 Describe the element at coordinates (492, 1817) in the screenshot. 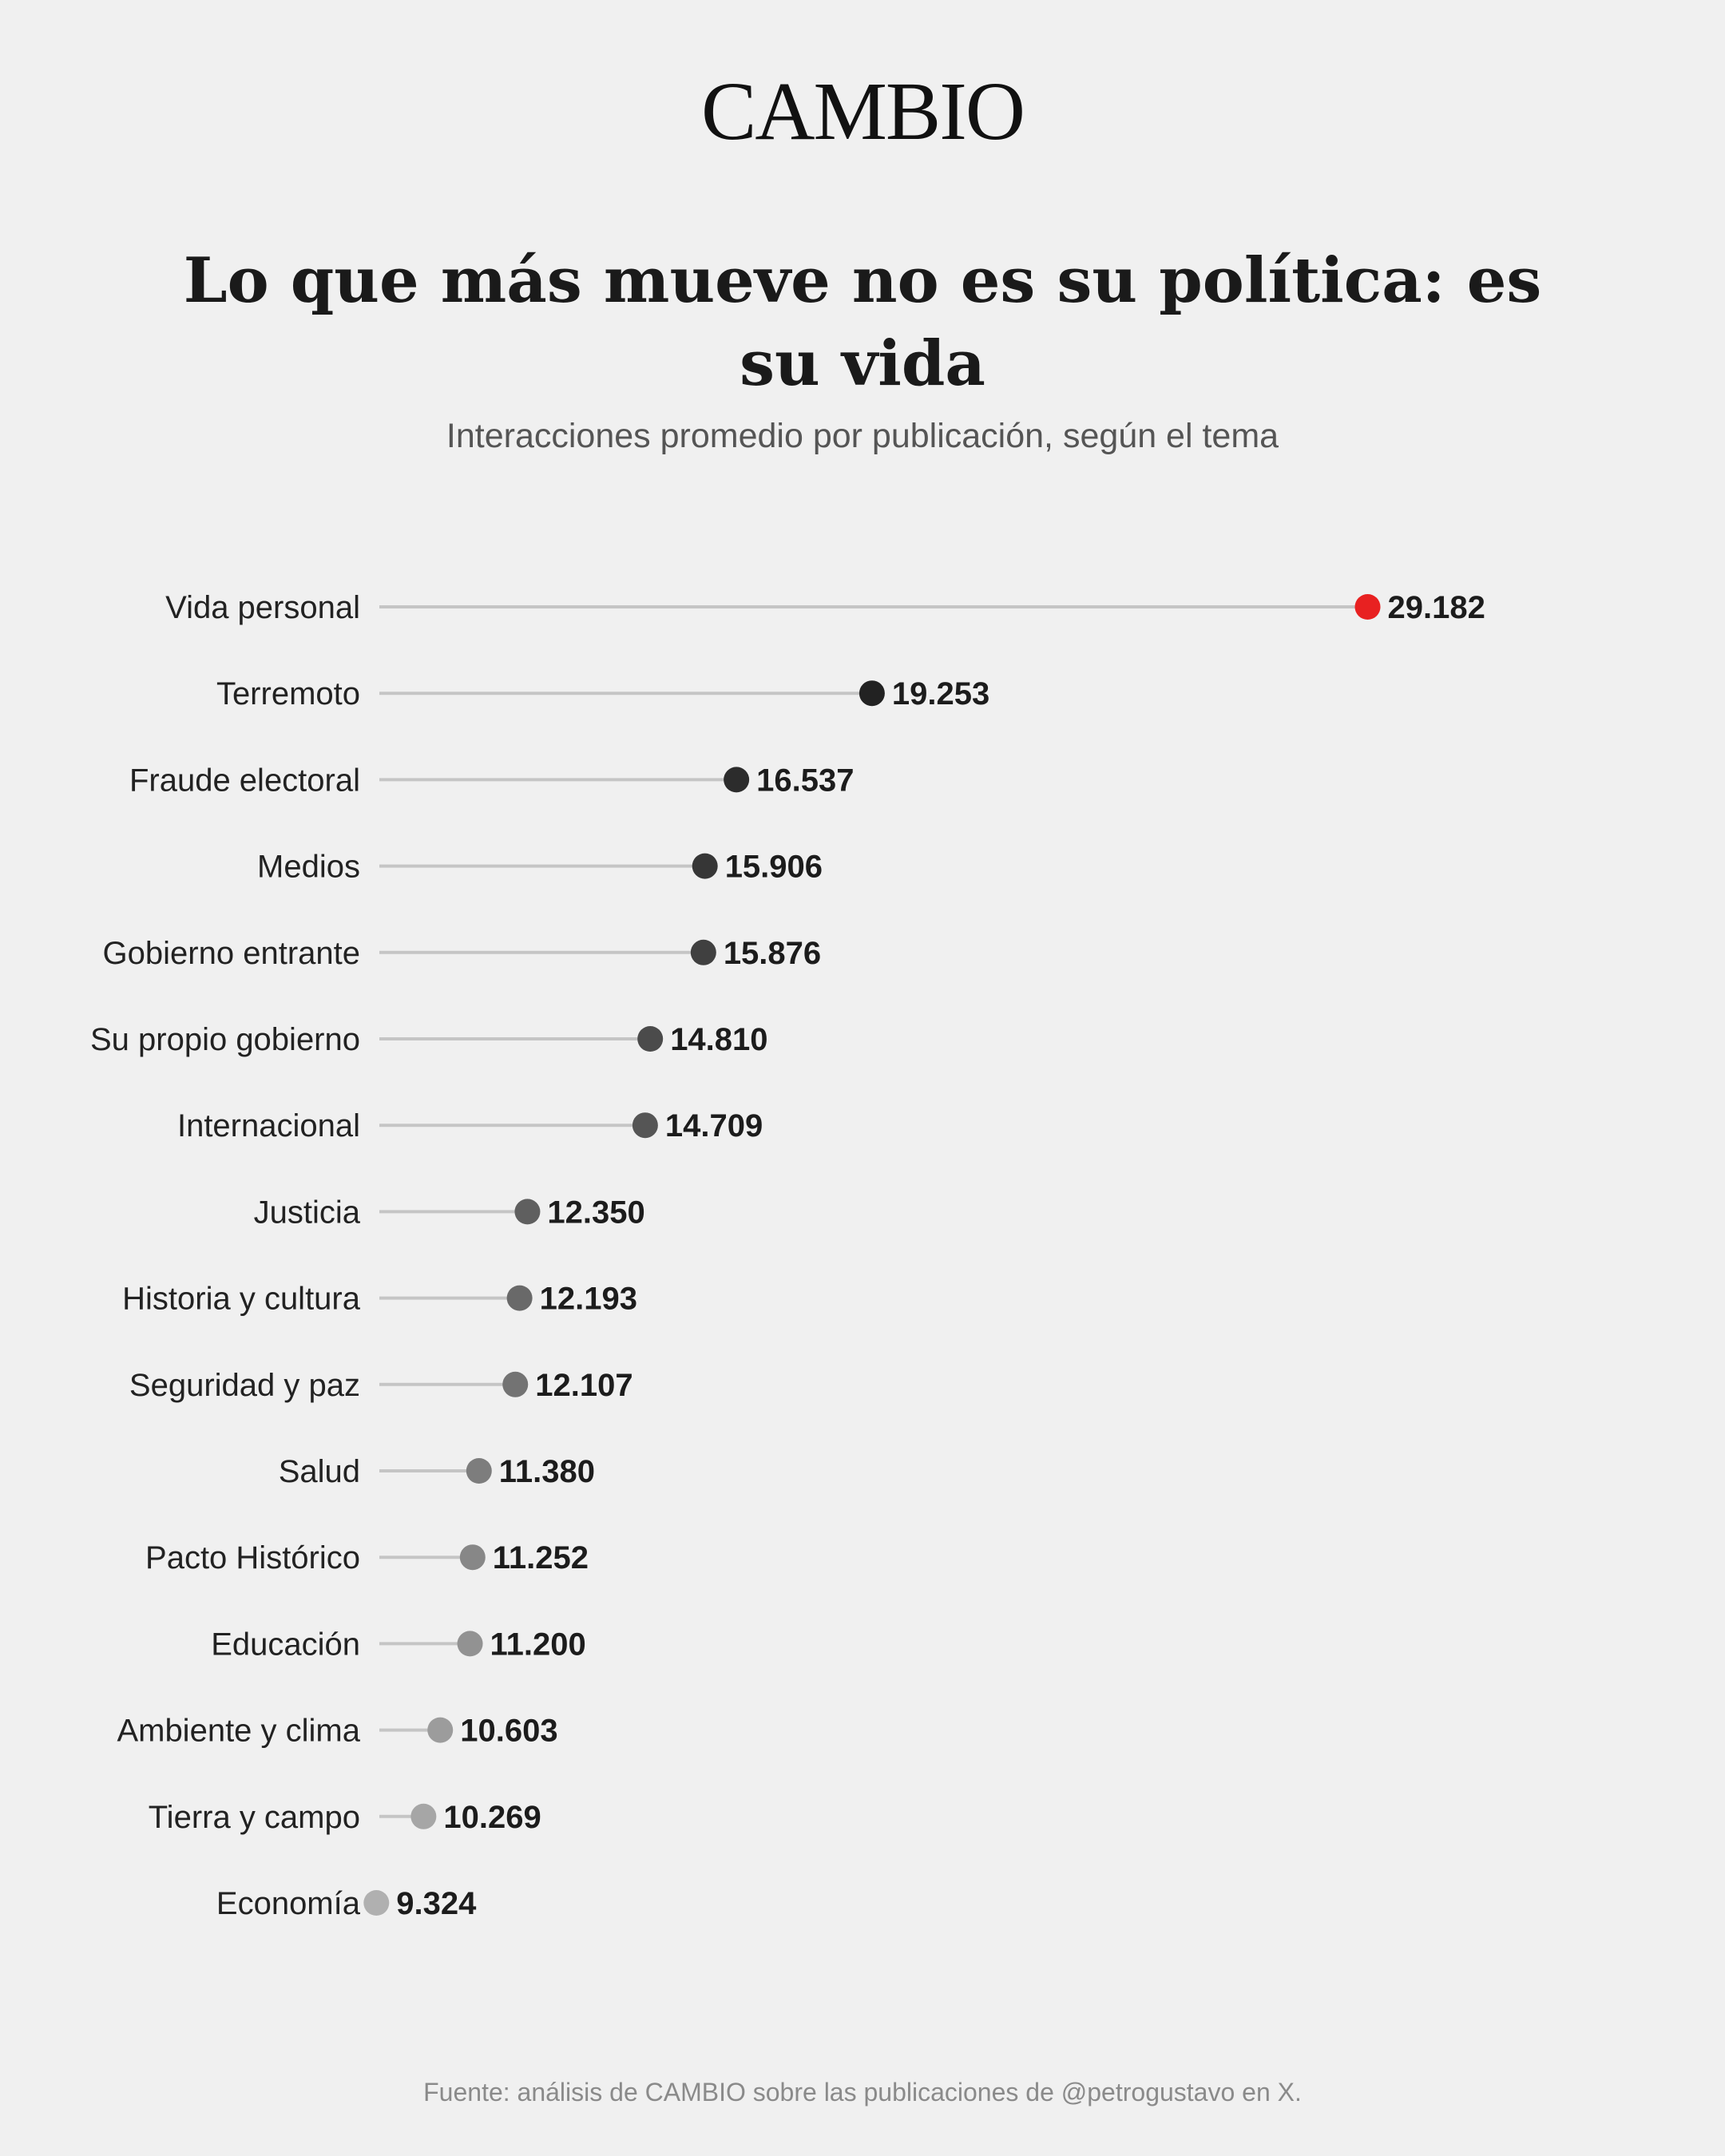

I see `value-label: 10.269` at that location.